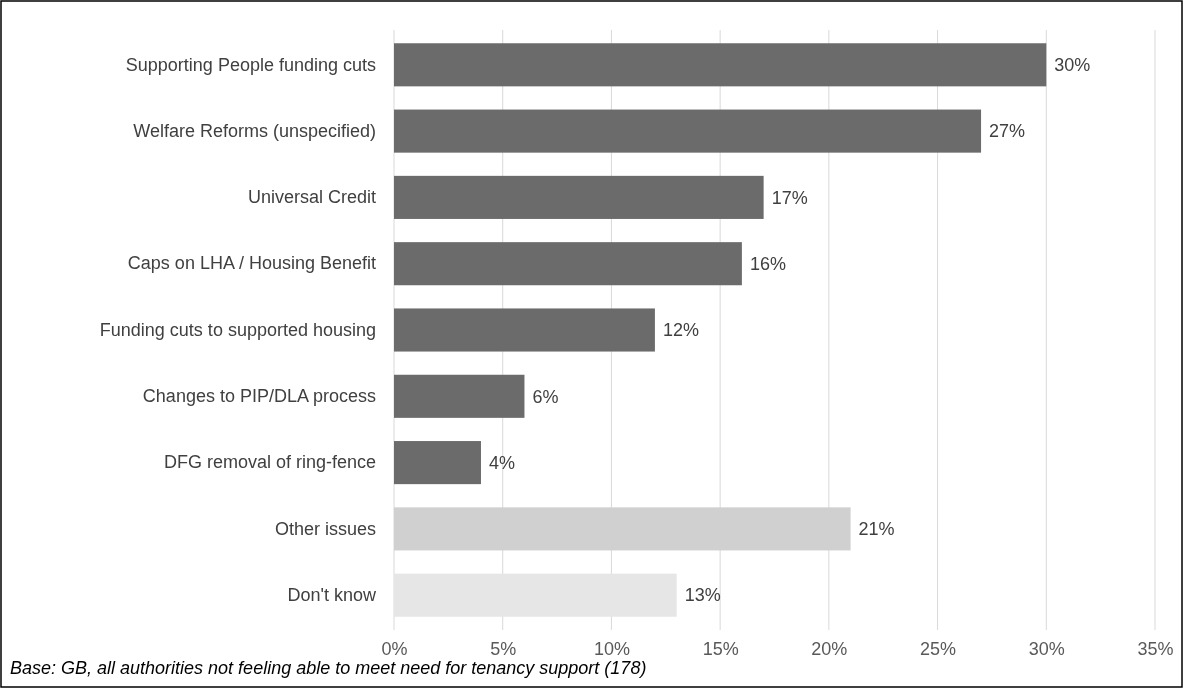  I want to click on y-tick-label: Don't know, so click(332, 594).